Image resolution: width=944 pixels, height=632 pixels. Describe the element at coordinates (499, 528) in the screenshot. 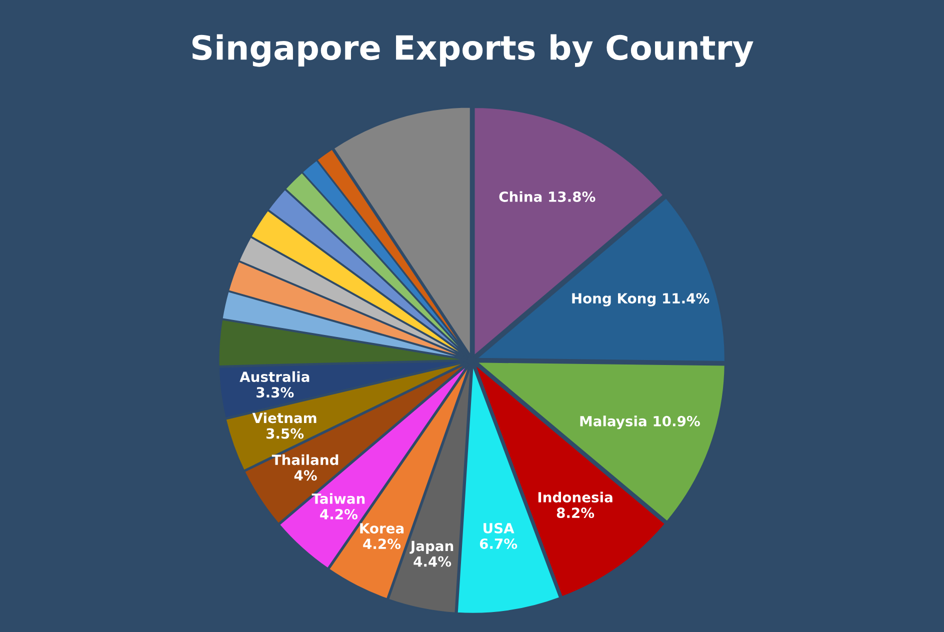

I see `slice-label: USA` at that location.